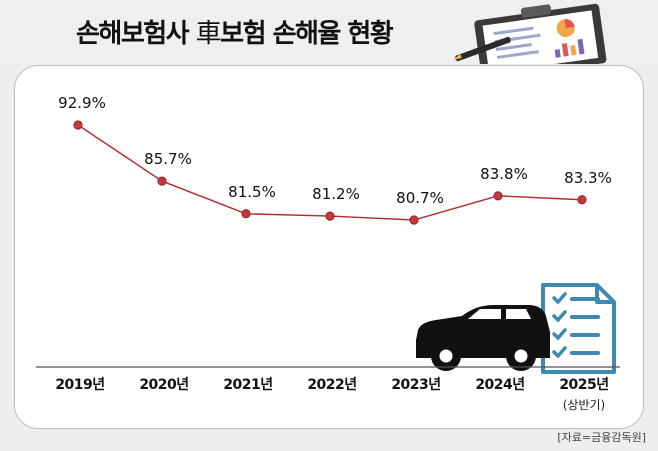 Image resolution: width=658 pixels, height=451 pixels. What do you see at coordinates (136, 34) in the screenshot?
I see `title-prefix: 손해보험사` at bounding box center [136, 34].